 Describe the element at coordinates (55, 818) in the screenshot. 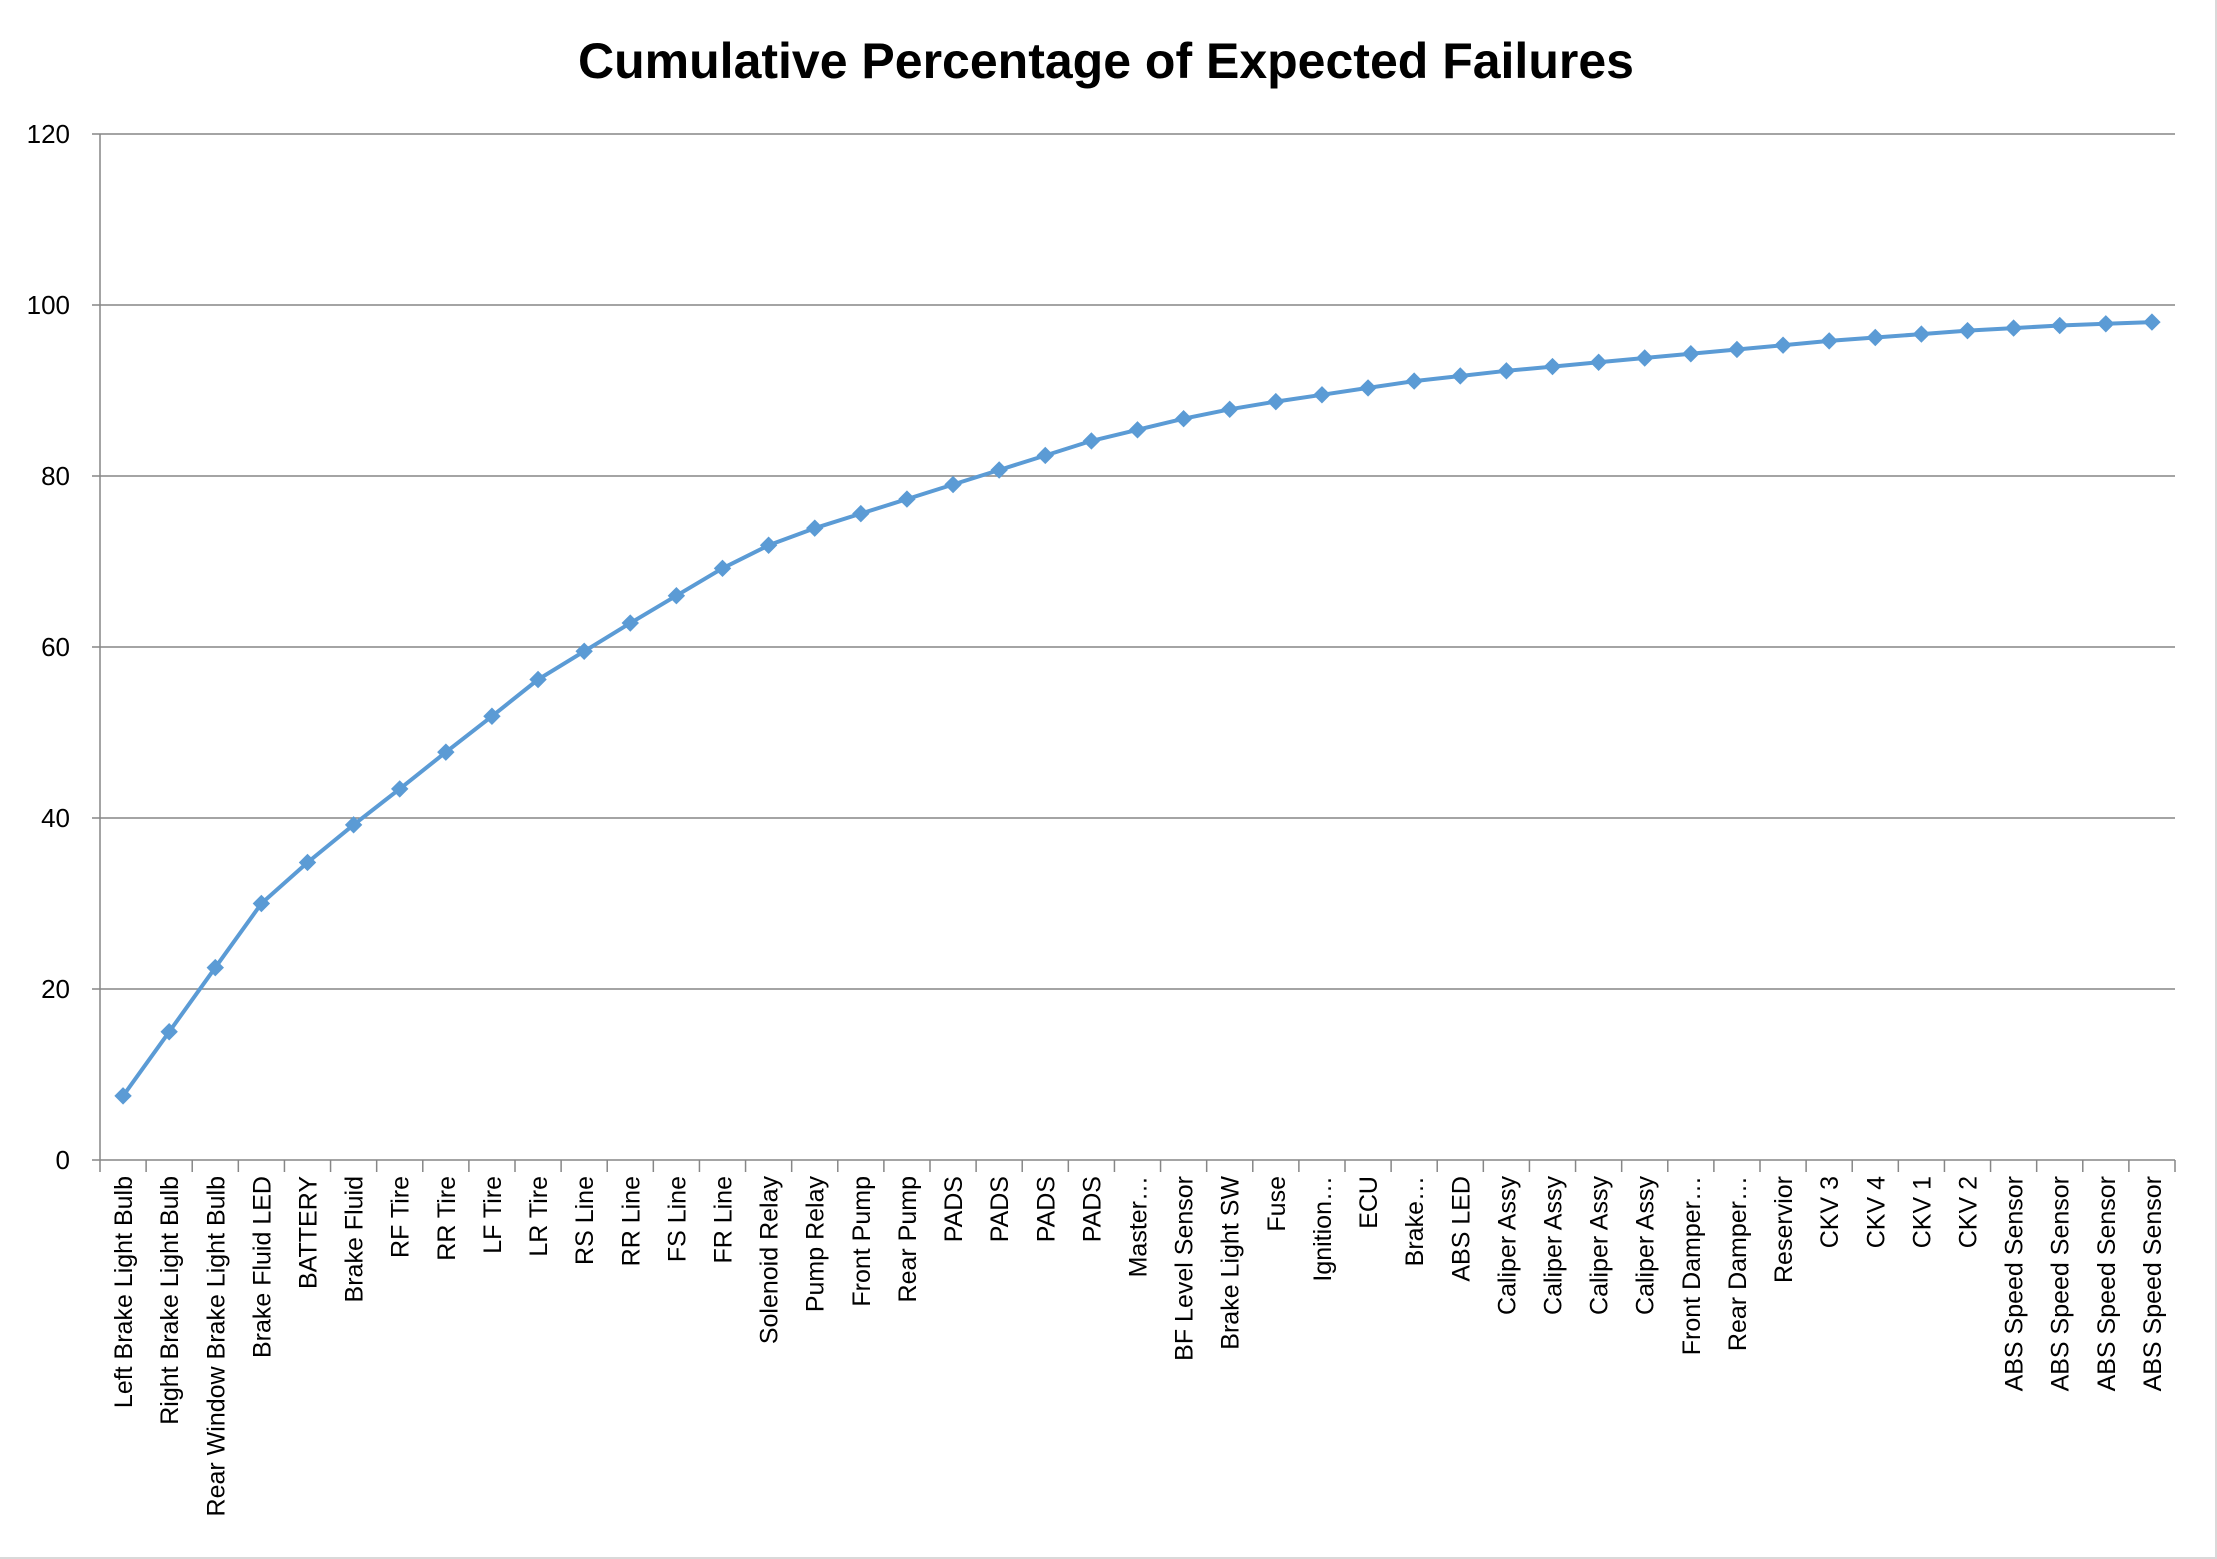

I see `y-tick-label: 40` at that location.